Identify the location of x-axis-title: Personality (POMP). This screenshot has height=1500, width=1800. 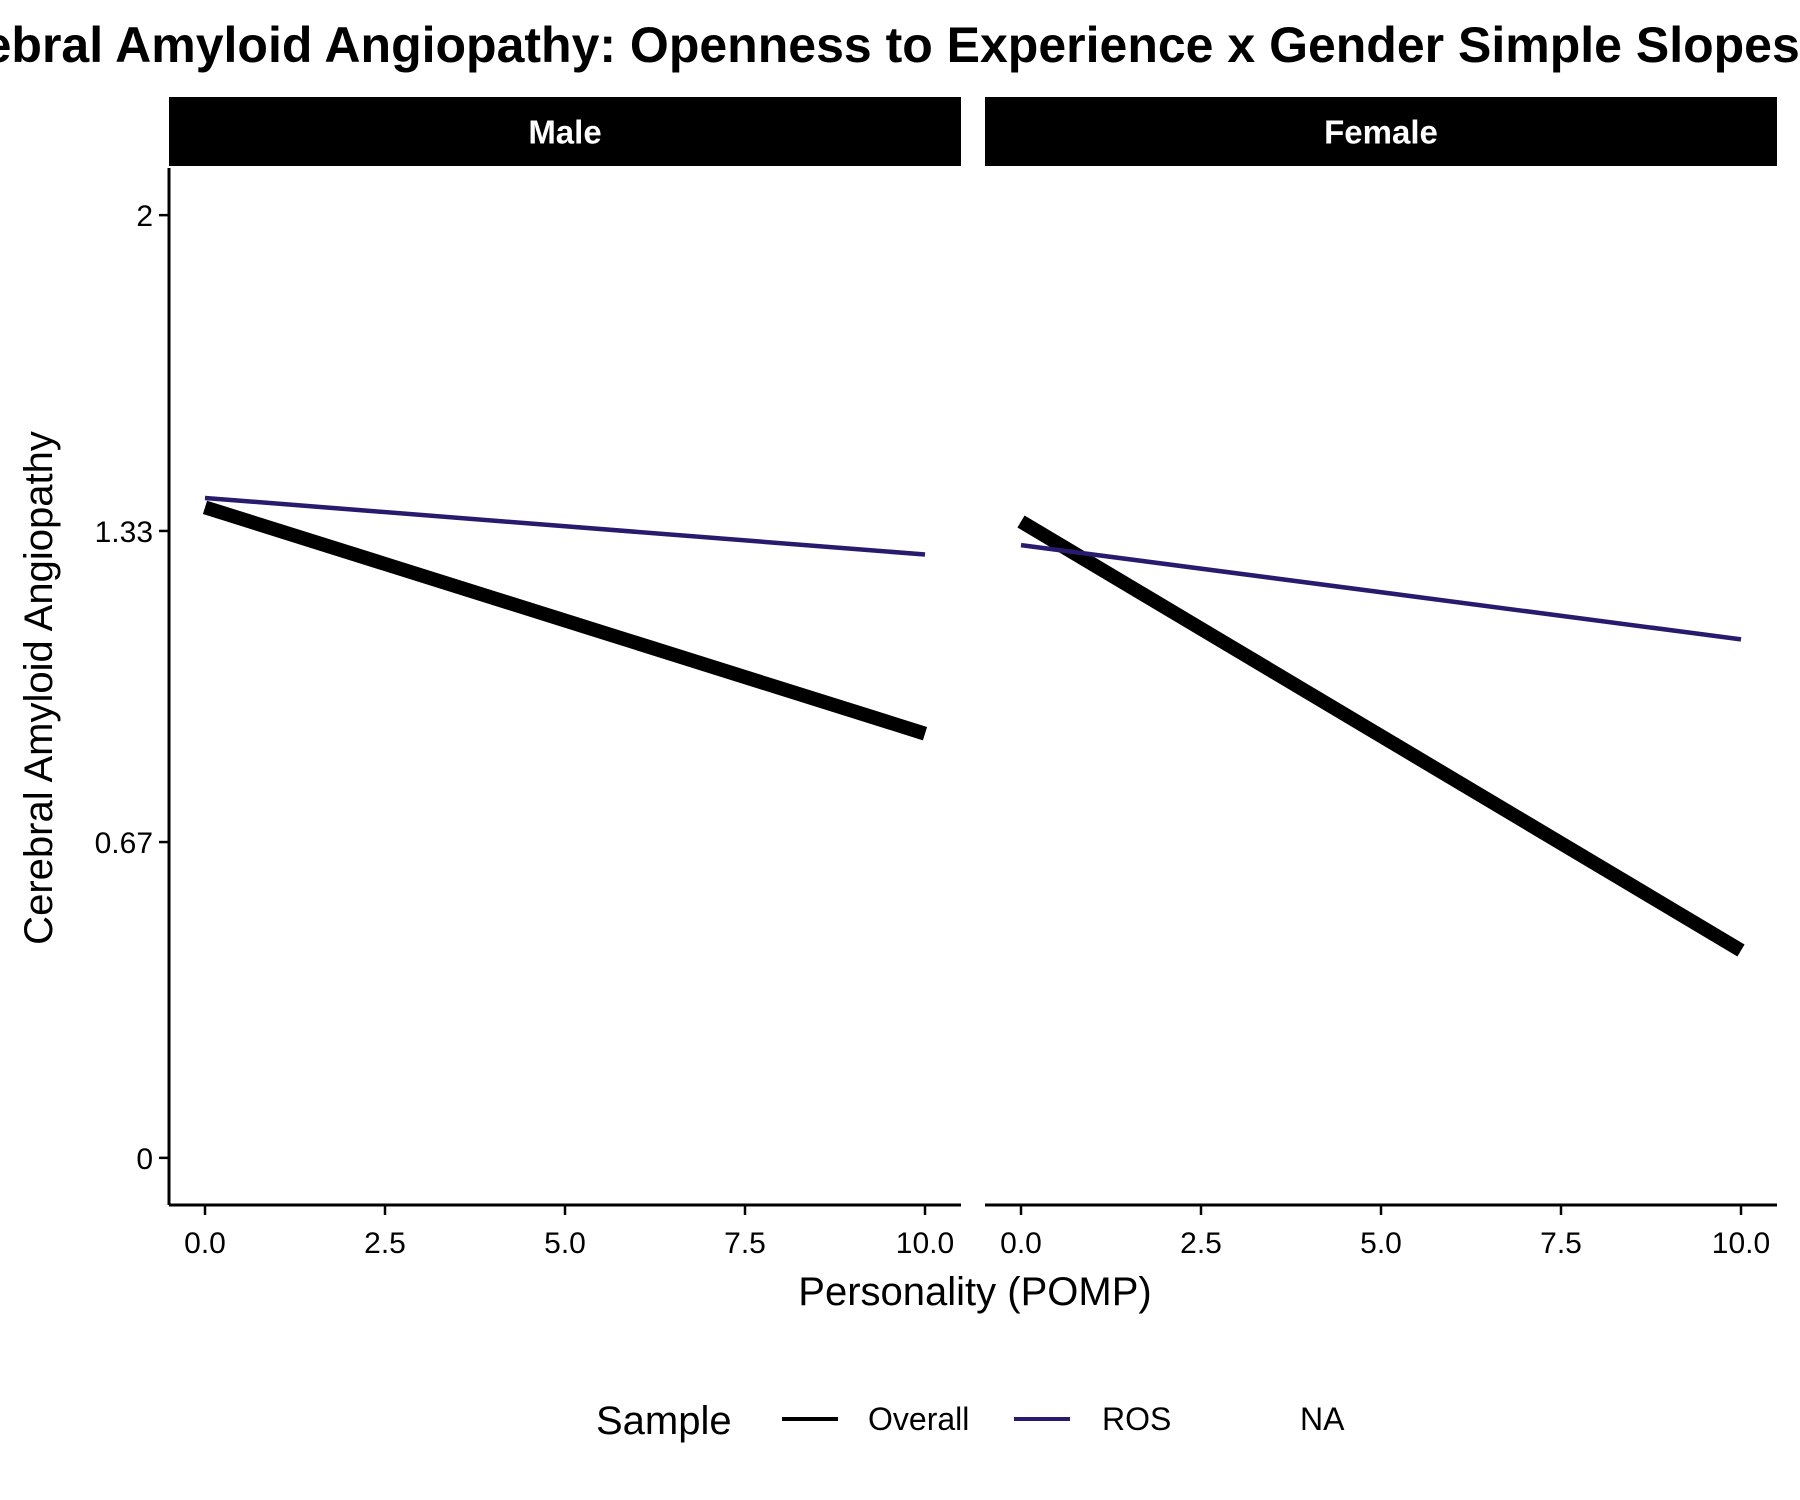
(974, 1292).